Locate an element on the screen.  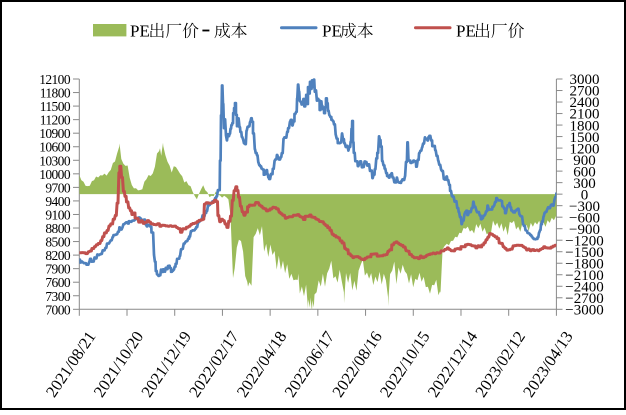
svg-text: 7000 is located at coordinates (57, 309).